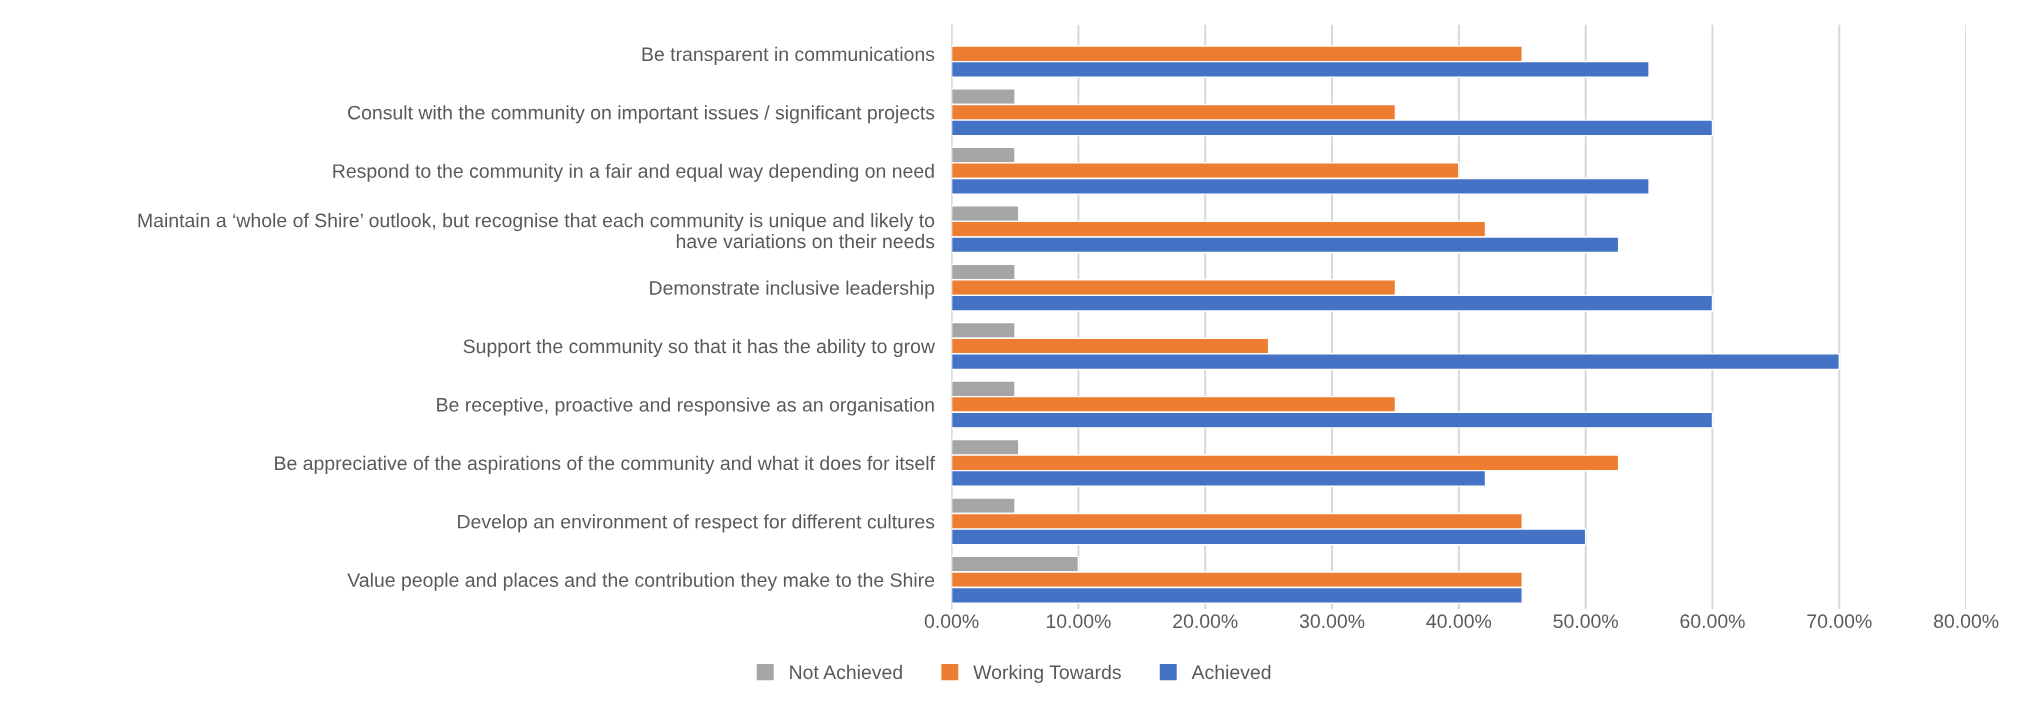  What do you see at coordinates (1712, 621) in the screenshot?
I see `x-tick-label: 60.00%` at bounding box center [1712, 621].